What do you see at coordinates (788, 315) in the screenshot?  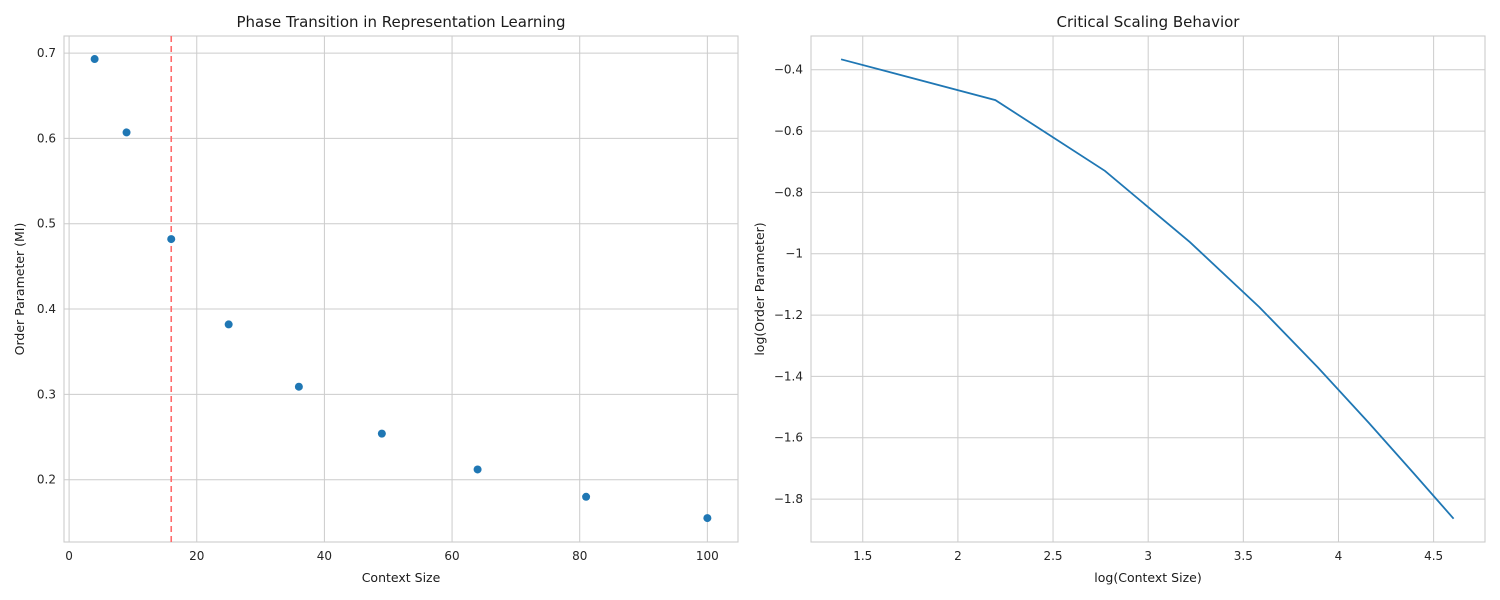 I see `right-y-tick-label: −1.2` at bounding box center [788, 315].